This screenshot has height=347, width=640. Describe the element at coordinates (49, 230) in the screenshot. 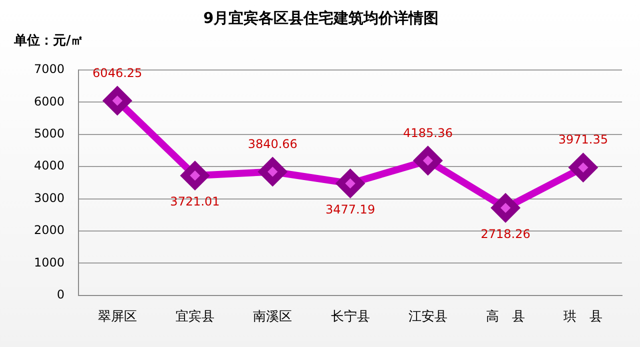

I see `y-tick-label: 2000` at that location.